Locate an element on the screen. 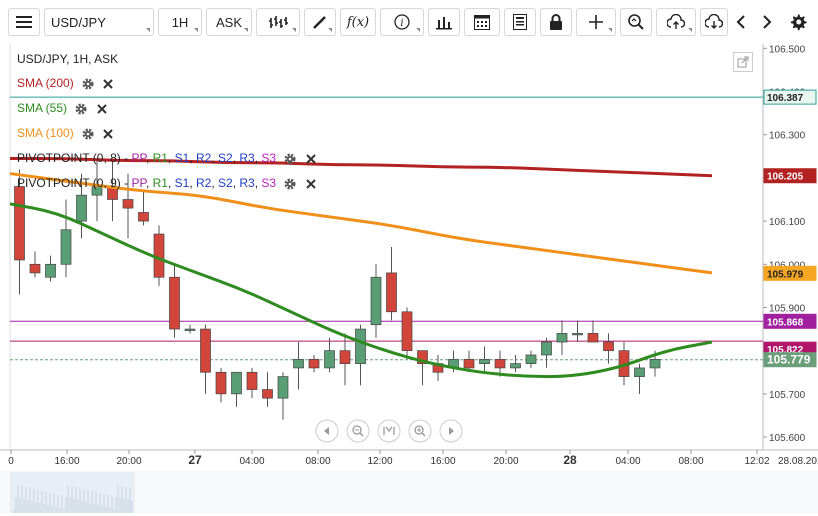  y-tick-label: 106.500 is located at coordinates (787, 49).